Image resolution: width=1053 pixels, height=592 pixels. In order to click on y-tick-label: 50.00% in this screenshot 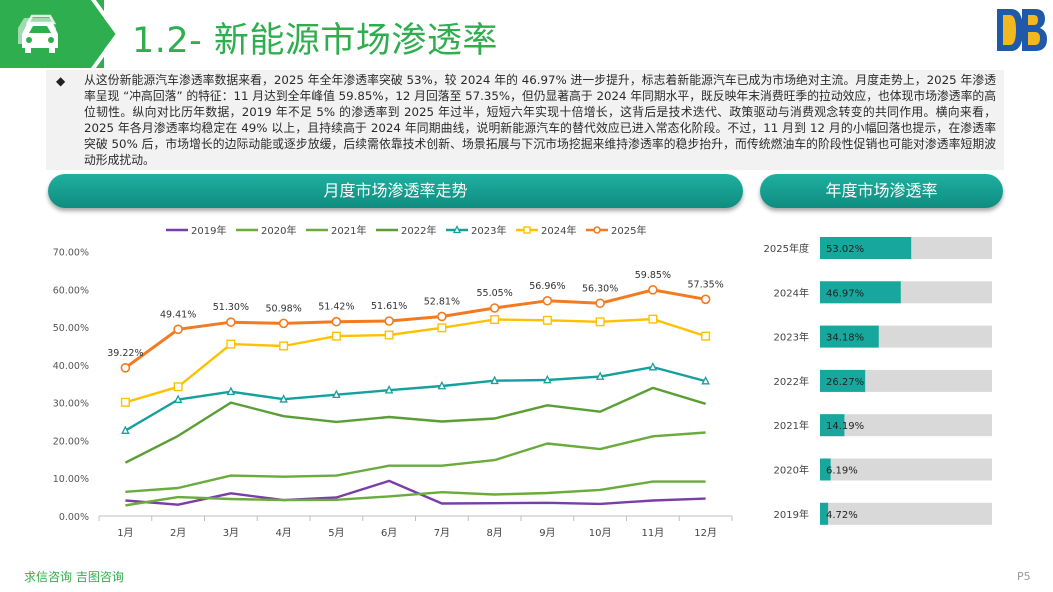, I will do `click(71, 328)`.